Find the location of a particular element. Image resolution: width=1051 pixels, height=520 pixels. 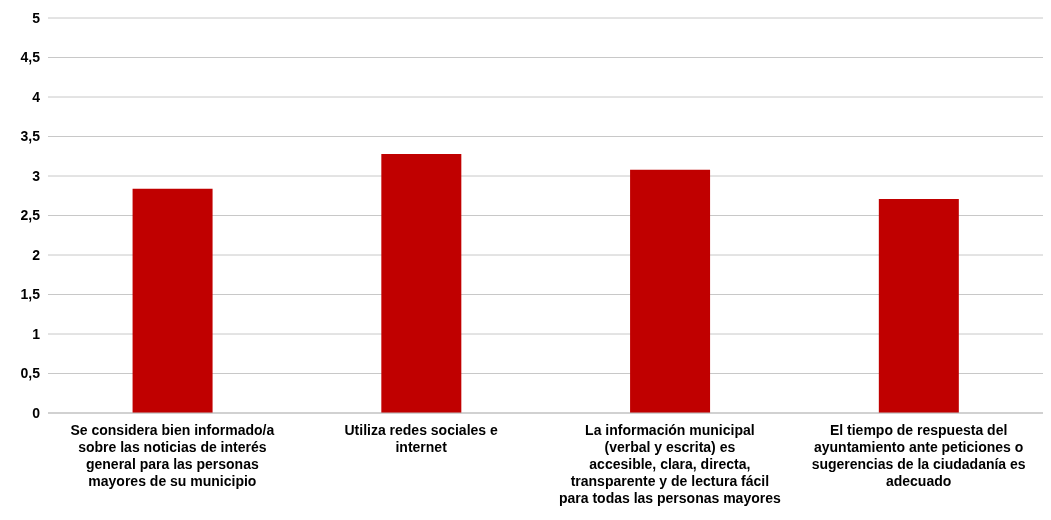

y-tick-label: 4 is located at coordinates (36, 96).